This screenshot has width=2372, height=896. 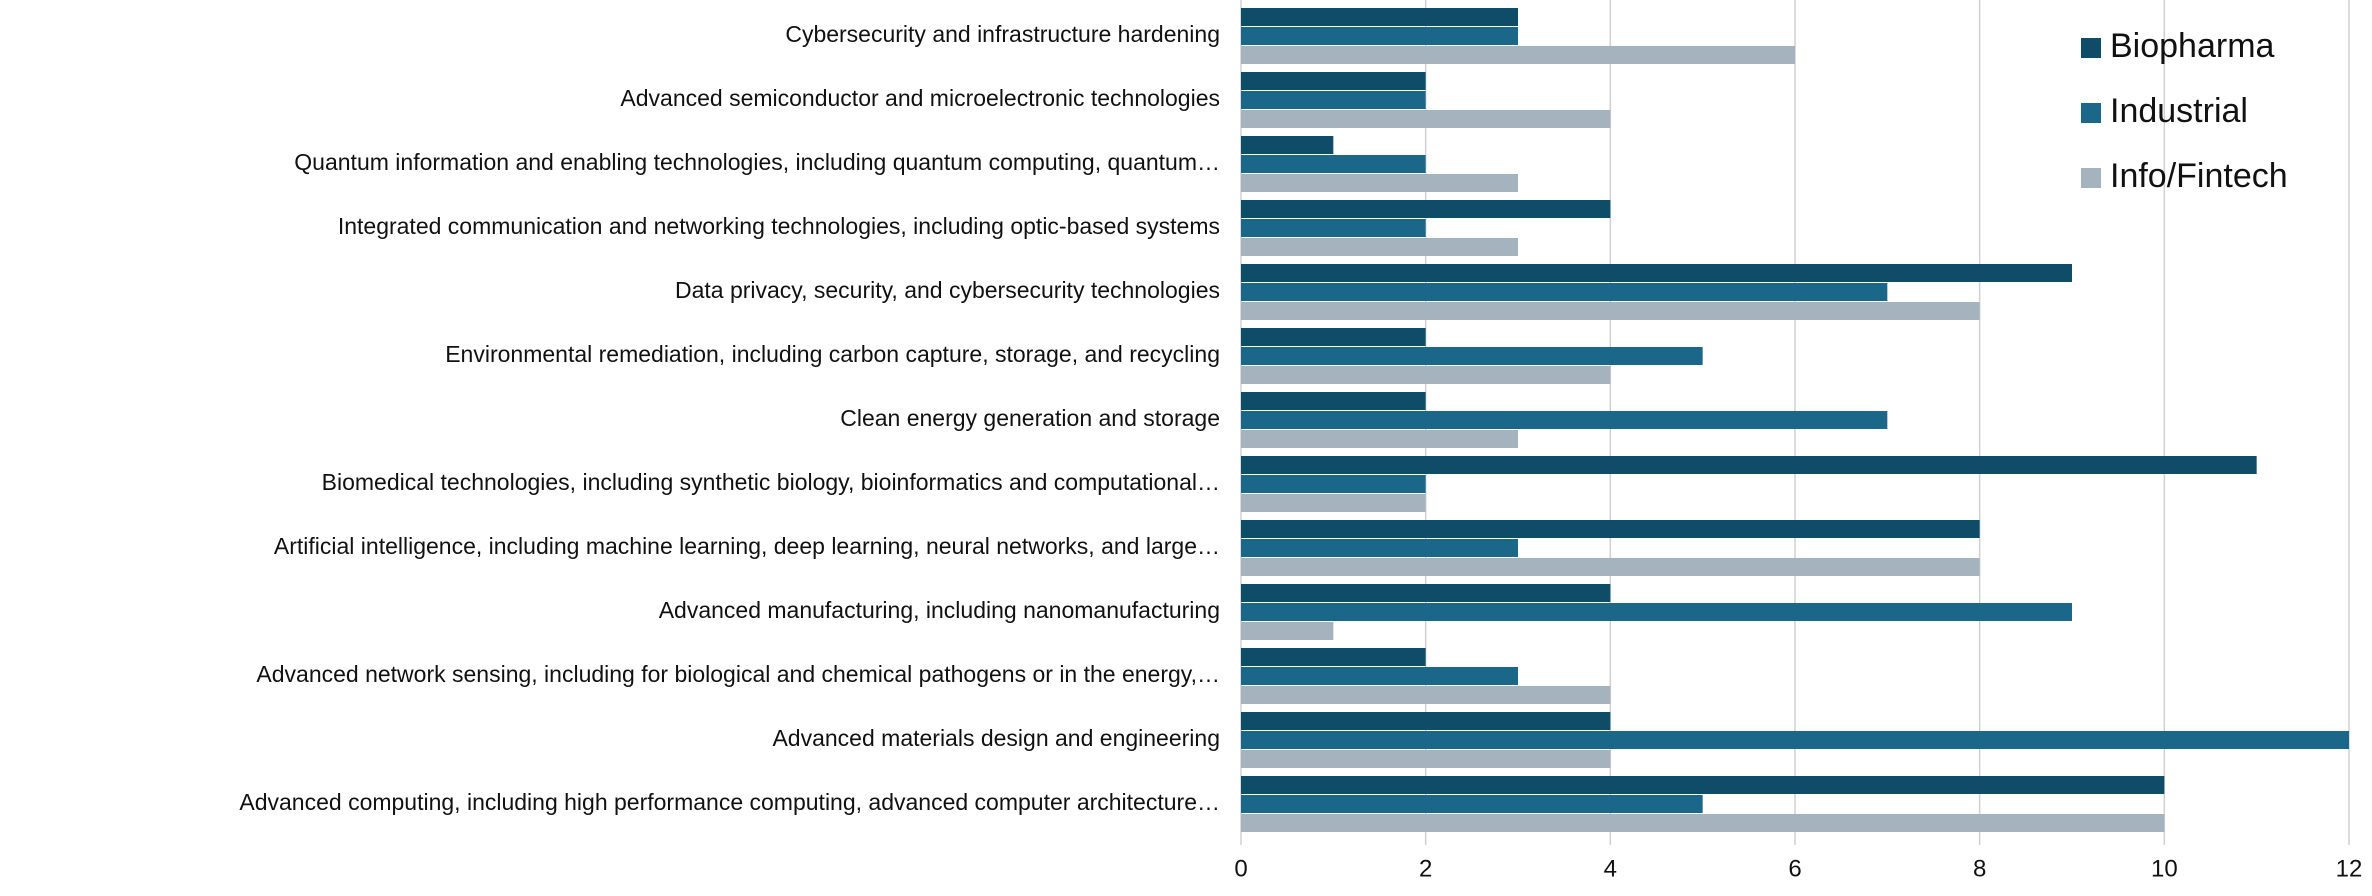 I want to click on legend-label: Info/Fintech, so click(x=2199, y=176).